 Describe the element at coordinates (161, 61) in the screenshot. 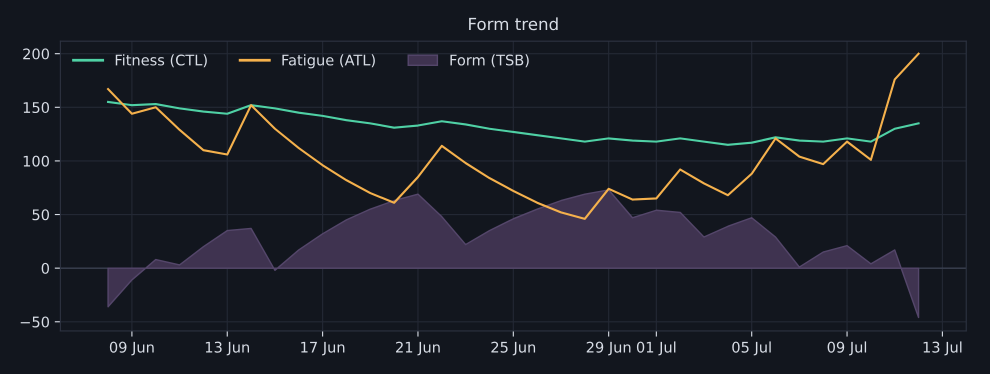

I see `legend-label: Fitness (CTL)` at that location.